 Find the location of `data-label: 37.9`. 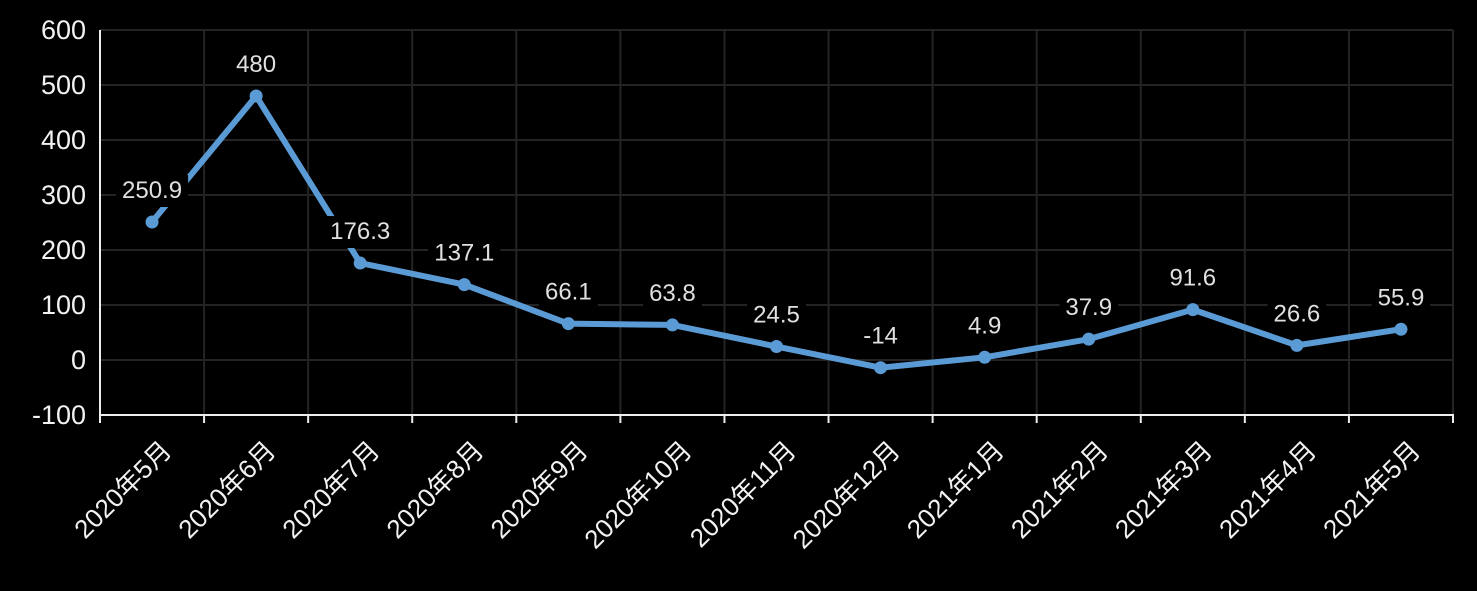

data-label: 37.9 is located at coordinates (1088, 307).